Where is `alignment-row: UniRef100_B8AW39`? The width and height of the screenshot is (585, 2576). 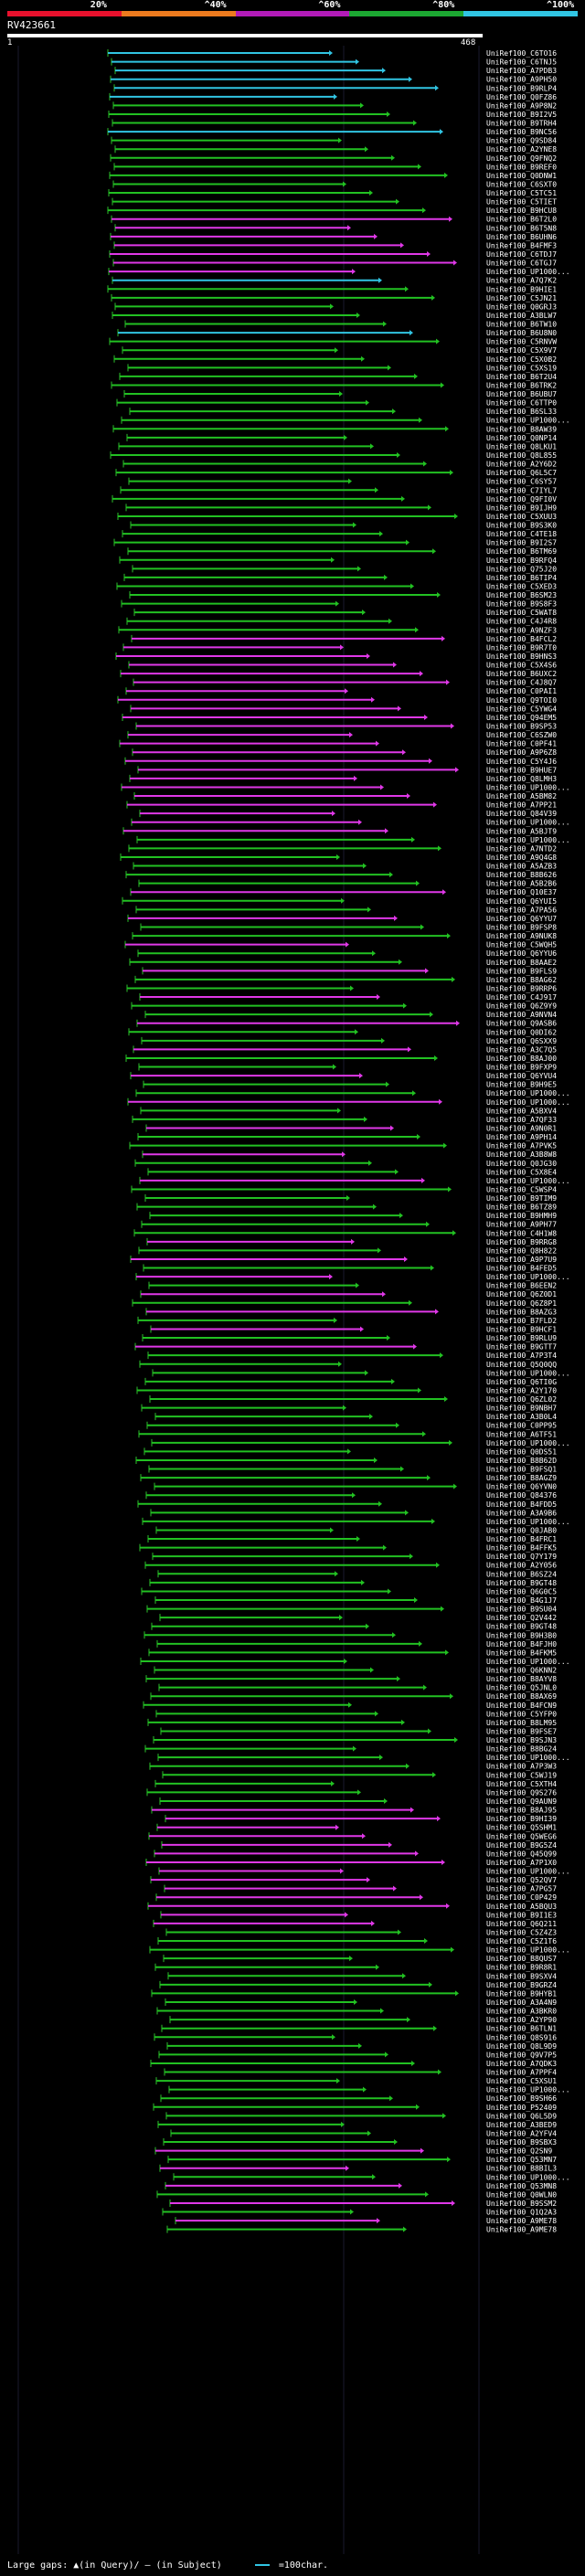
alignment-row: UniRef100_B8AW39 is located at coordinates (335, 429).